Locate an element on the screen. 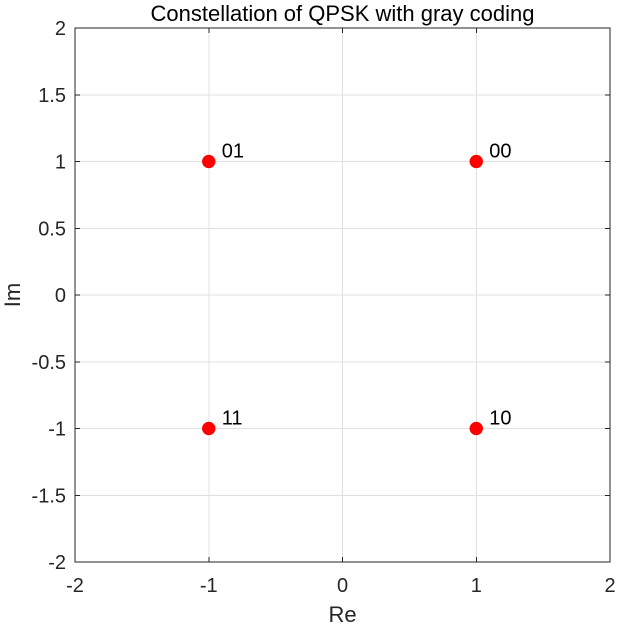  y-tick-label: 0.5 is located at coordinates (52, 229).